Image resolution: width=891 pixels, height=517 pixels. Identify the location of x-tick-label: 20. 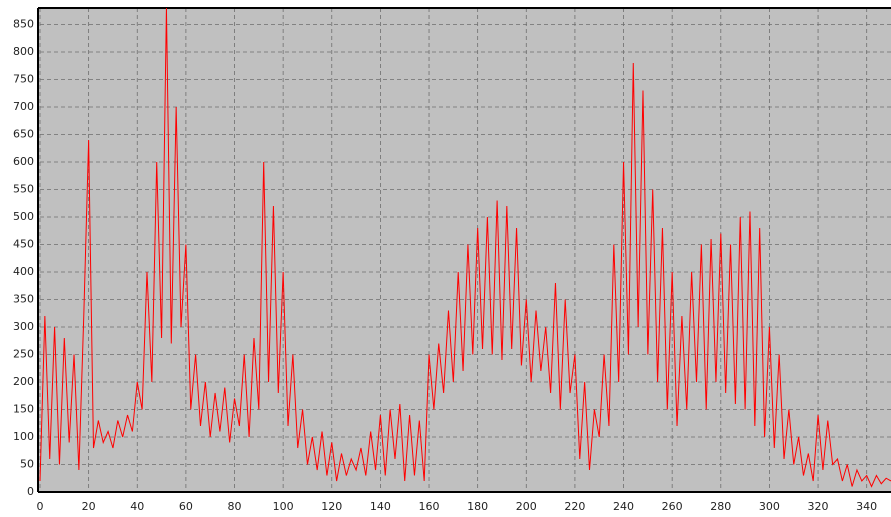
(89, 506).